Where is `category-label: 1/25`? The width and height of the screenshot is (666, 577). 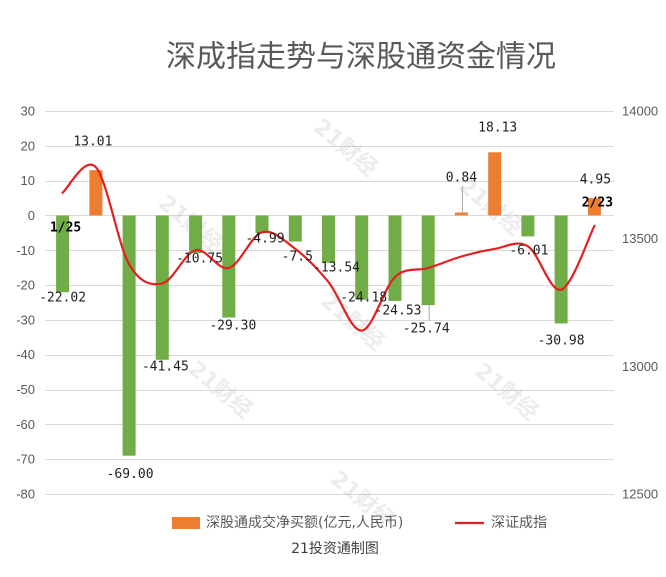
category-label: 1/25 is located at coordinates (65, 228).